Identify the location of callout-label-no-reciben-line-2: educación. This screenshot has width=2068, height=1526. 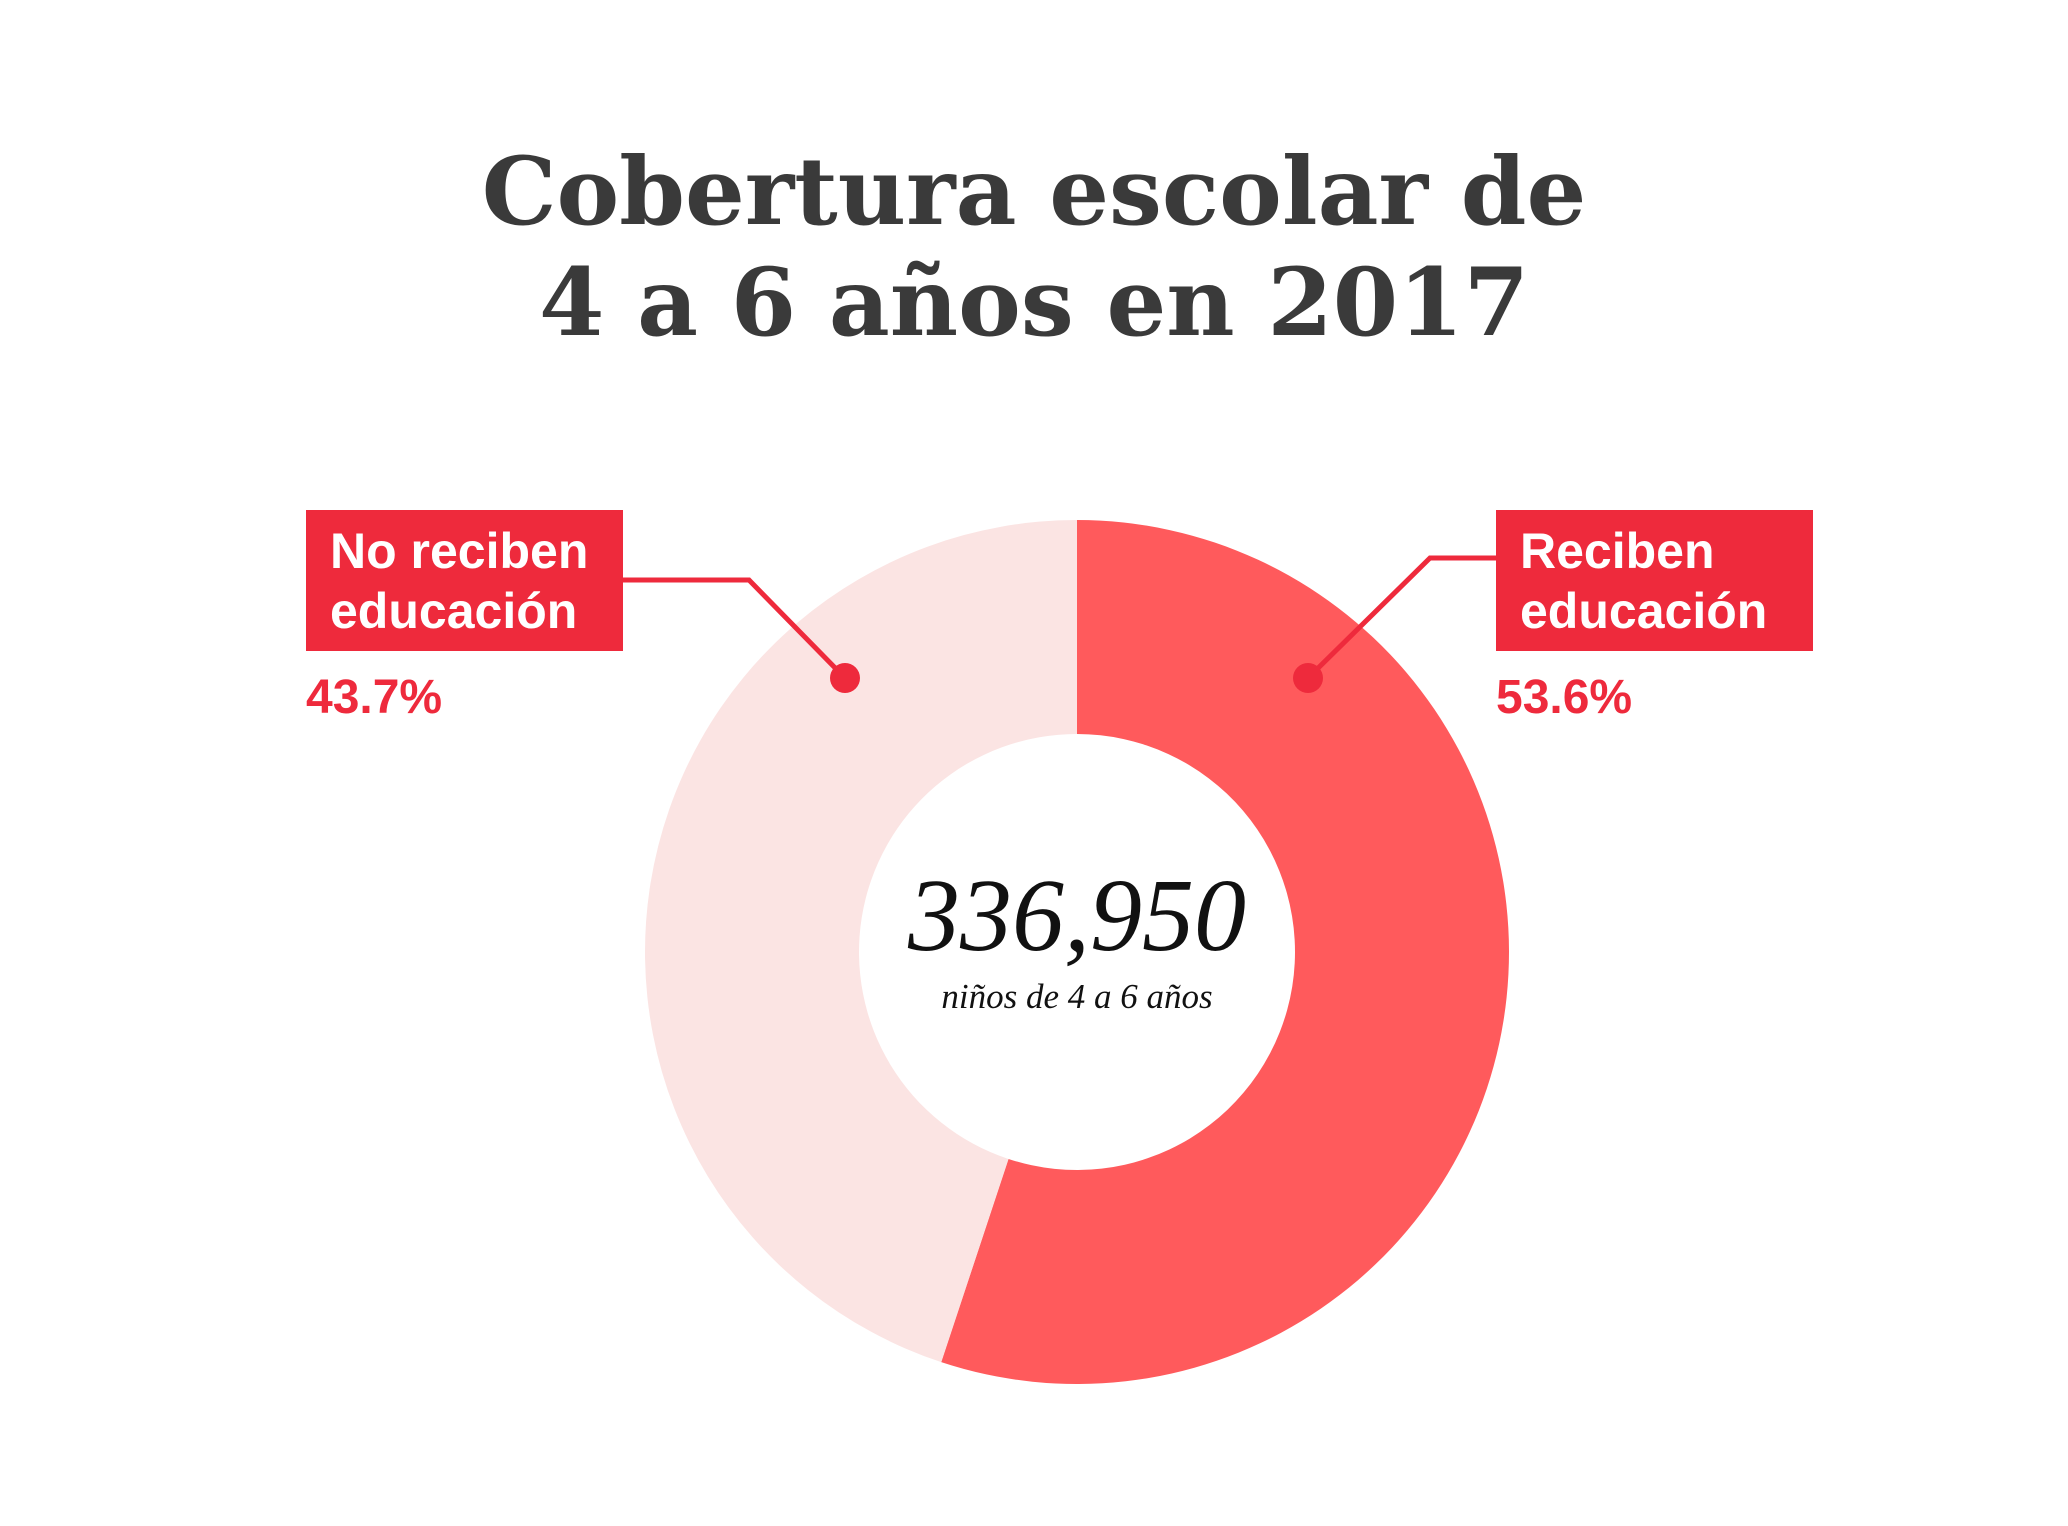
(453, 611).